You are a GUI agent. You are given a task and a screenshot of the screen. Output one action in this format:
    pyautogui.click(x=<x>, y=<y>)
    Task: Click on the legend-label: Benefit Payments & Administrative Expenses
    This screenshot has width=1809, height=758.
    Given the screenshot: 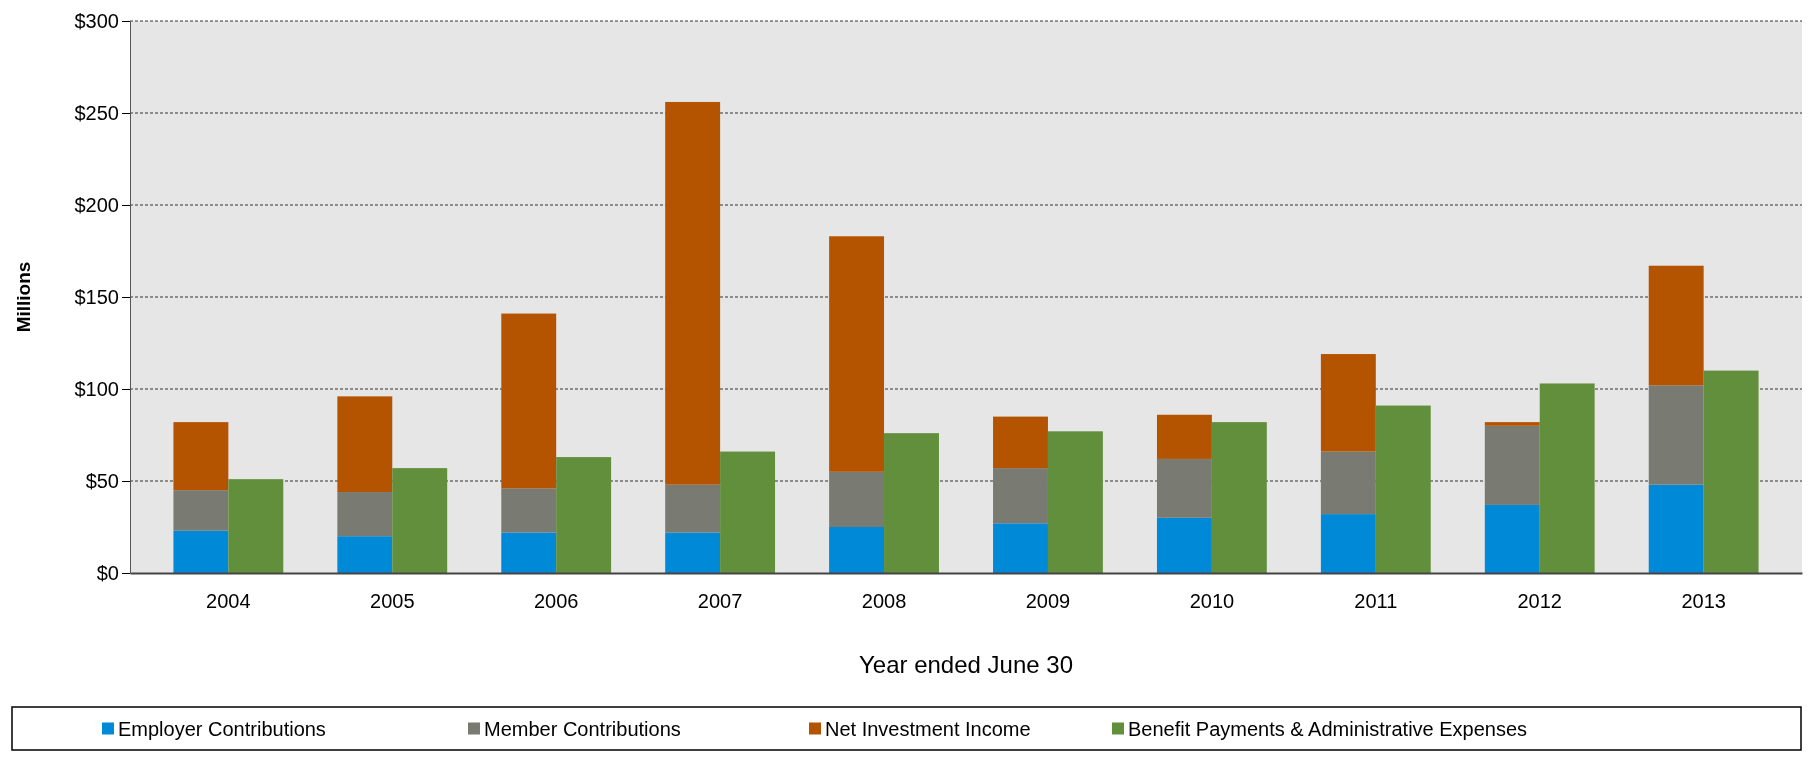 What is the action you would take?
    pyautogui.click(x=1328, y=728)
    